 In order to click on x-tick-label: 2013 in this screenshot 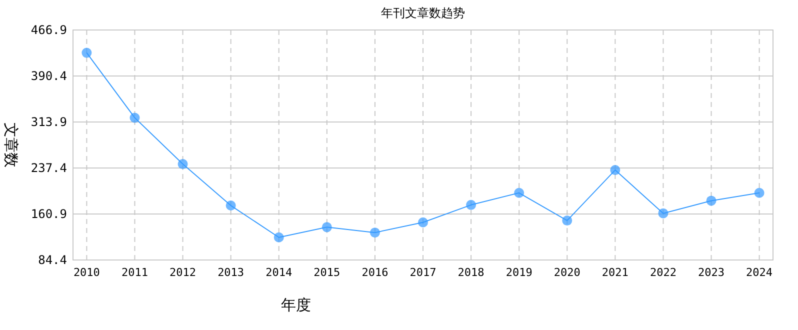, I will do `click(231, 272)`.